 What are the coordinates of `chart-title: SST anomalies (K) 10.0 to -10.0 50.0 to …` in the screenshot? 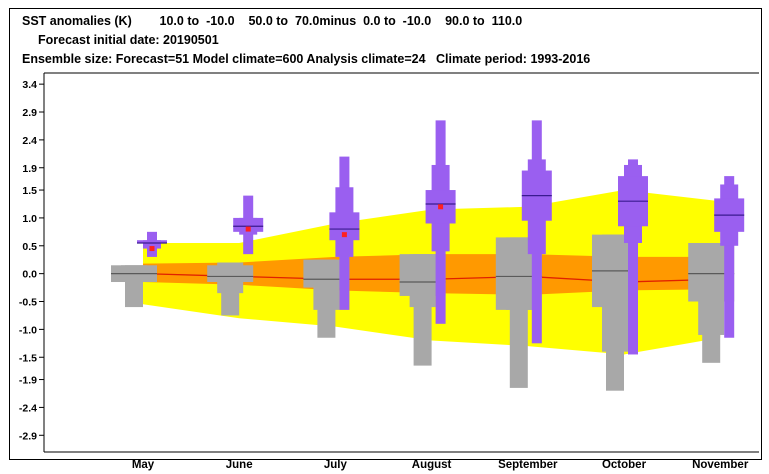 It's located at (272, 21).